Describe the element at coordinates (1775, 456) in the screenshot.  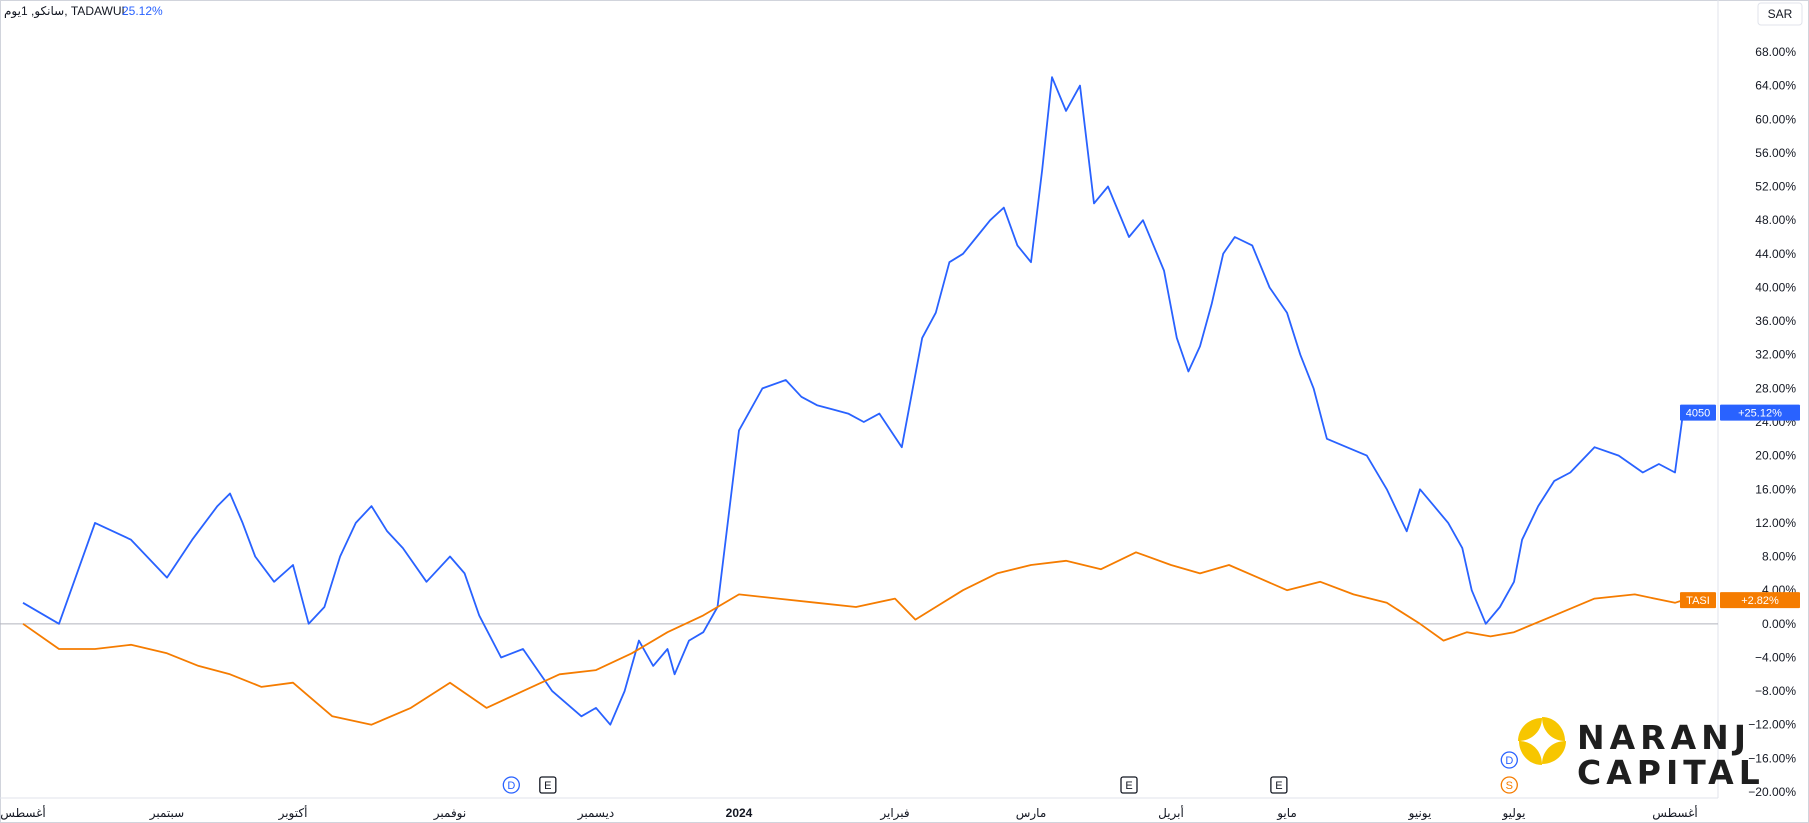
I see `y-tick-label: 20.00%` at that location.